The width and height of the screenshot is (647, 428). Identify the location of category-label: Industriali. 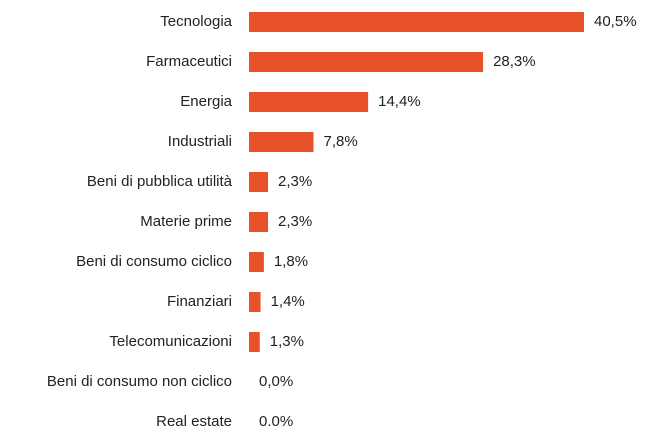
(200, 141).